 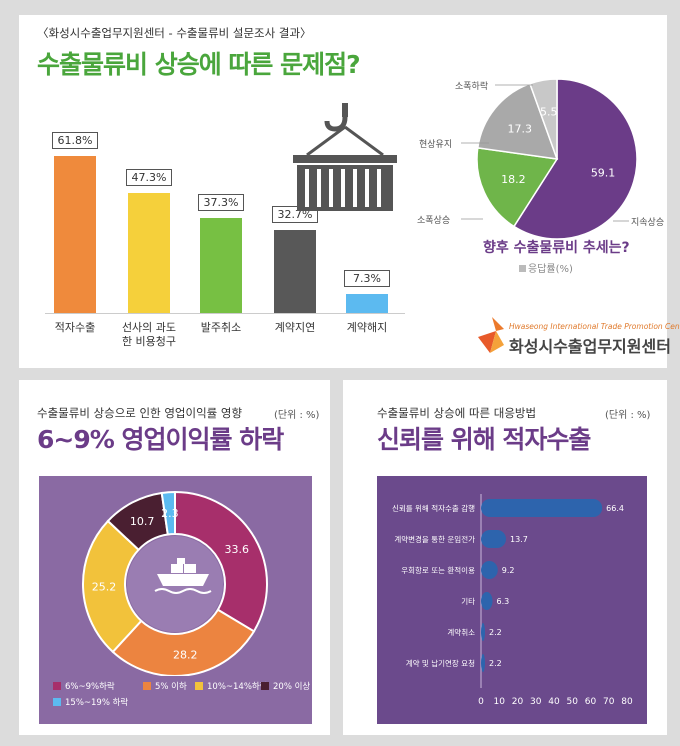 What do you see at coordinates (556, 248) in the screenshot?
I see `pie-title: 향후 수출물류비 추세는?` at bounding box center [556, 248].